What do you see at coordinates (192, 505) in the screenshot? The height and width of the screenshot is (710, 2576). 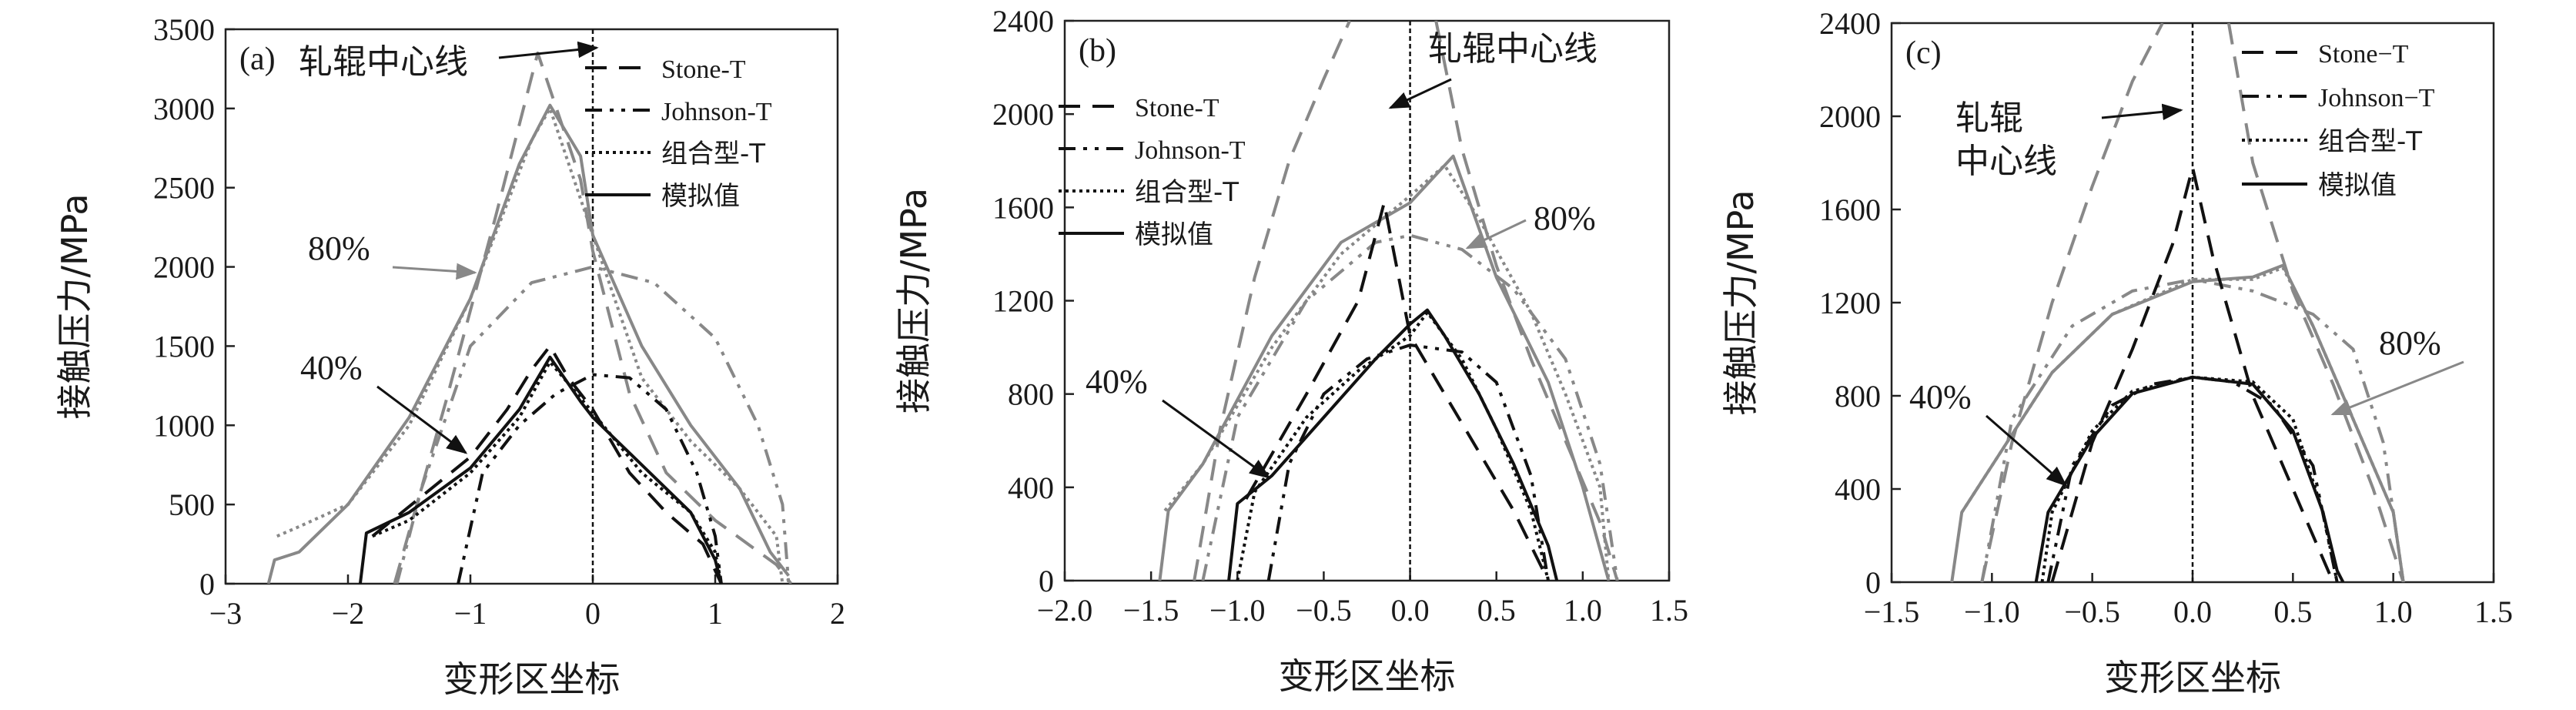 I see `y-tick-label: 500` at bounding box center [192, 505].